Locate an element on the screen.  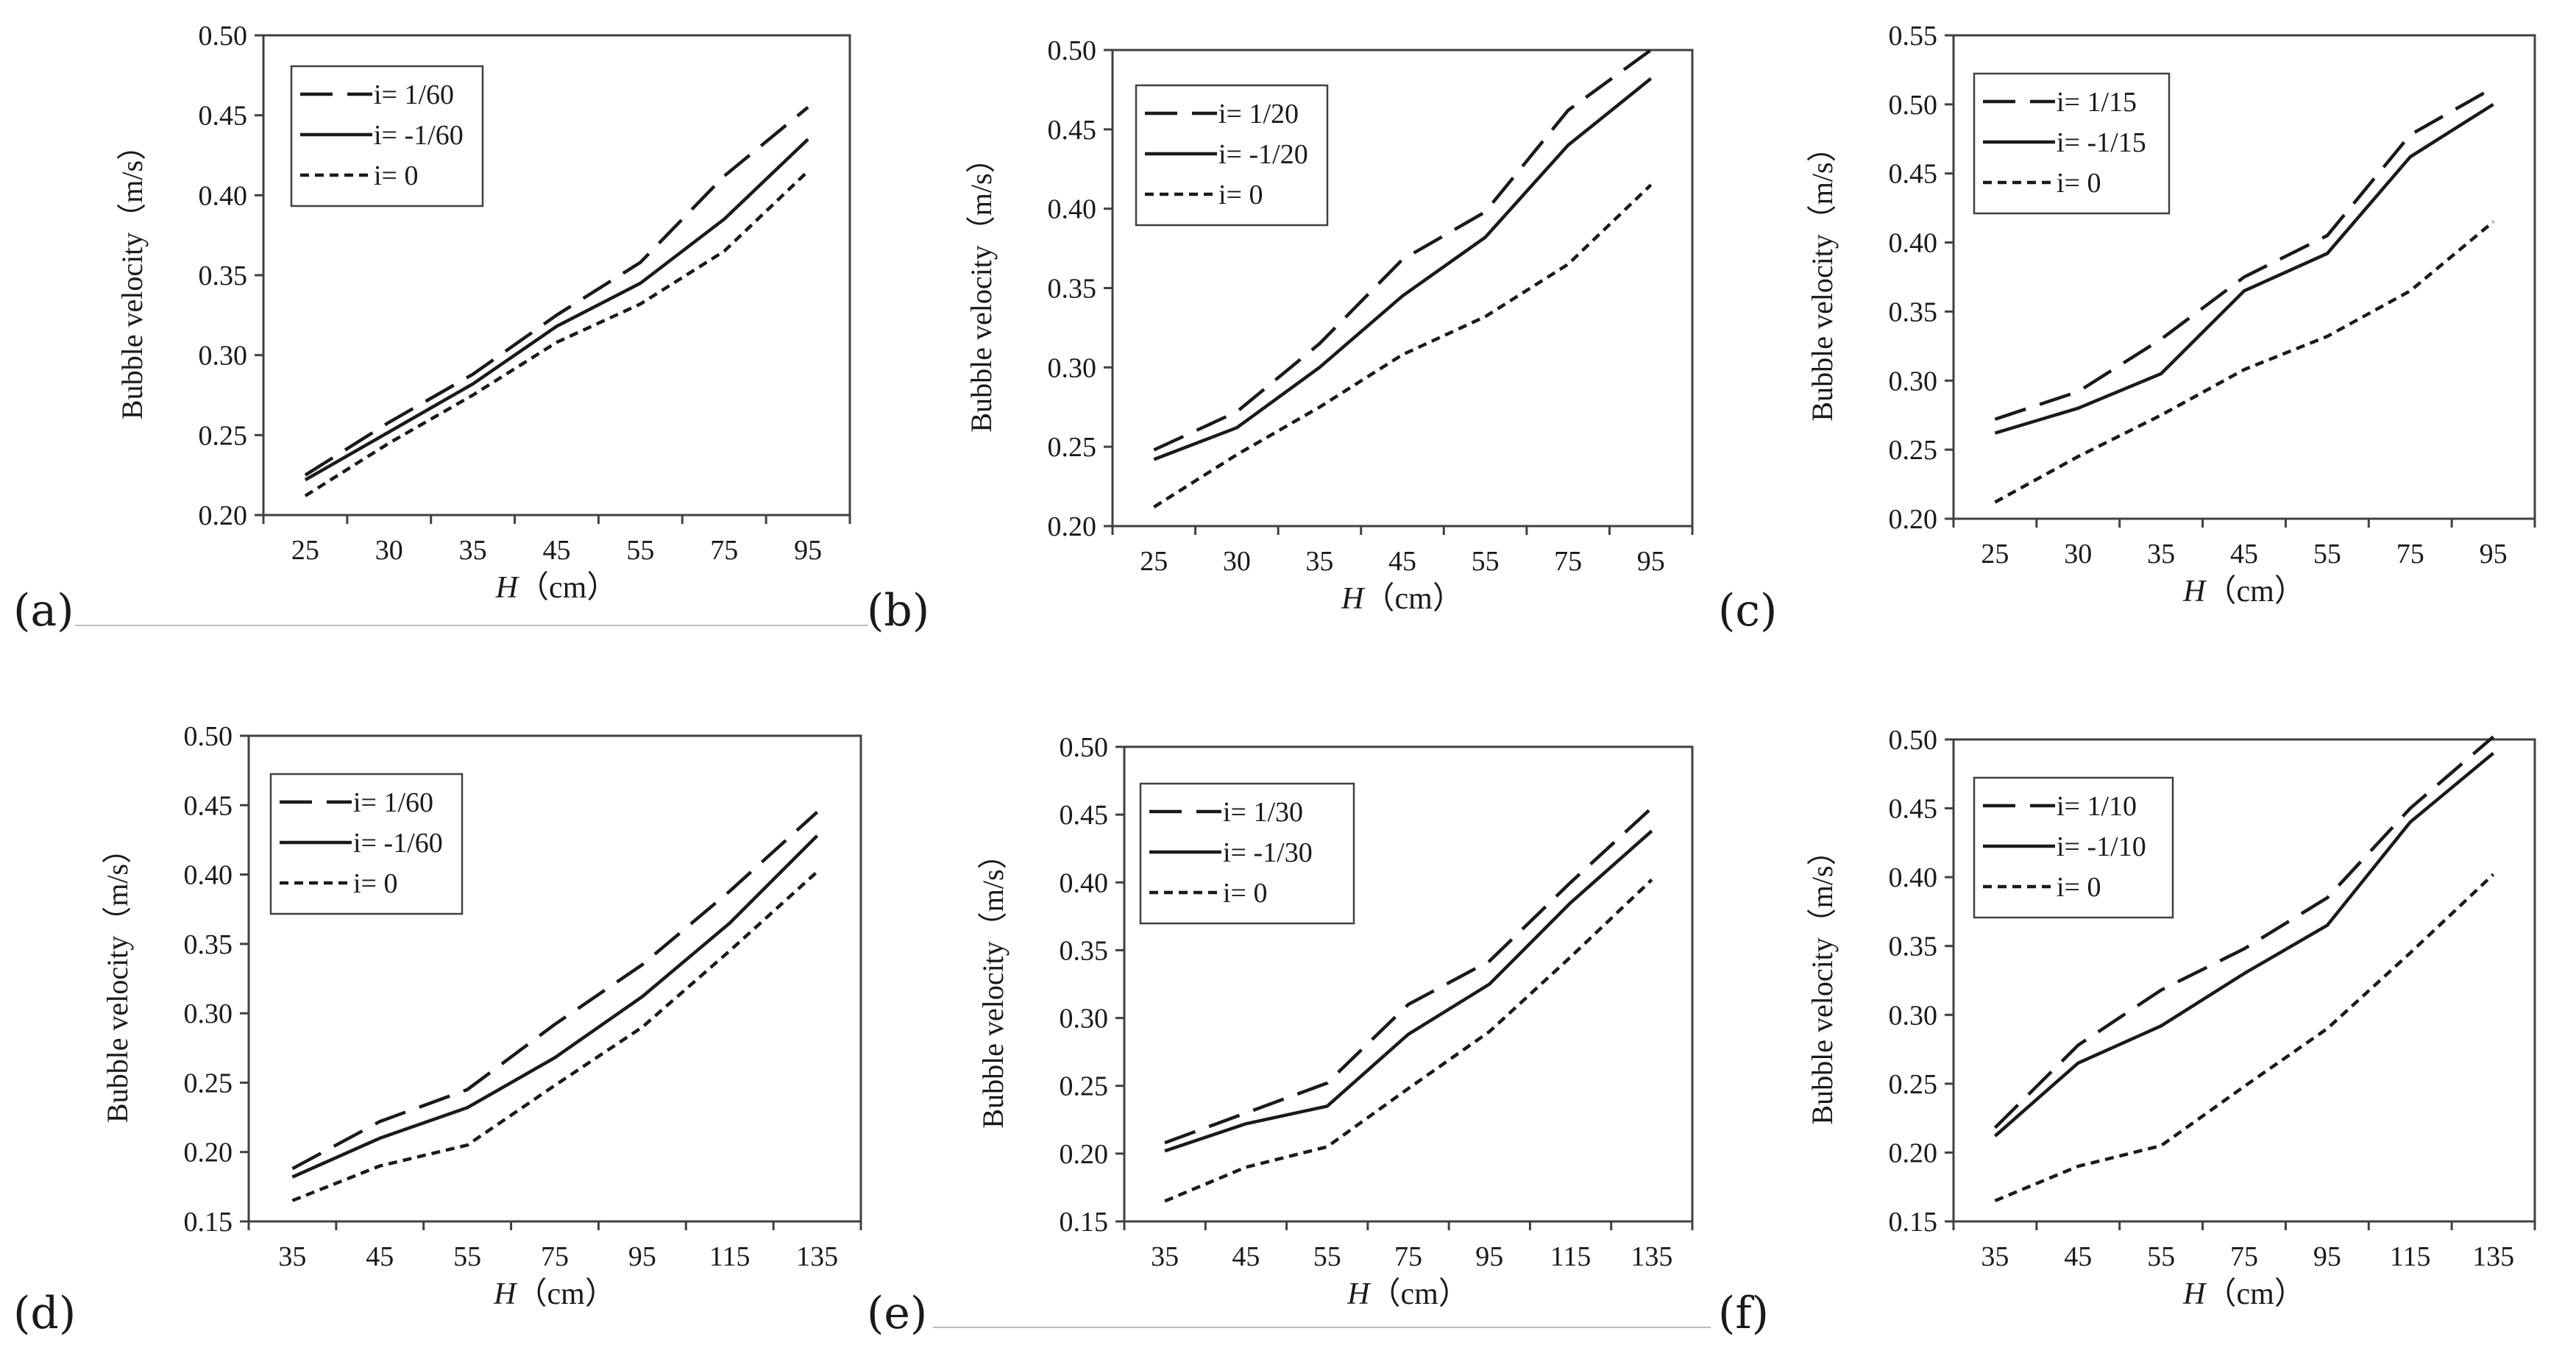
legend-label: i= -1/20 is located at coordinates (1263, 154).